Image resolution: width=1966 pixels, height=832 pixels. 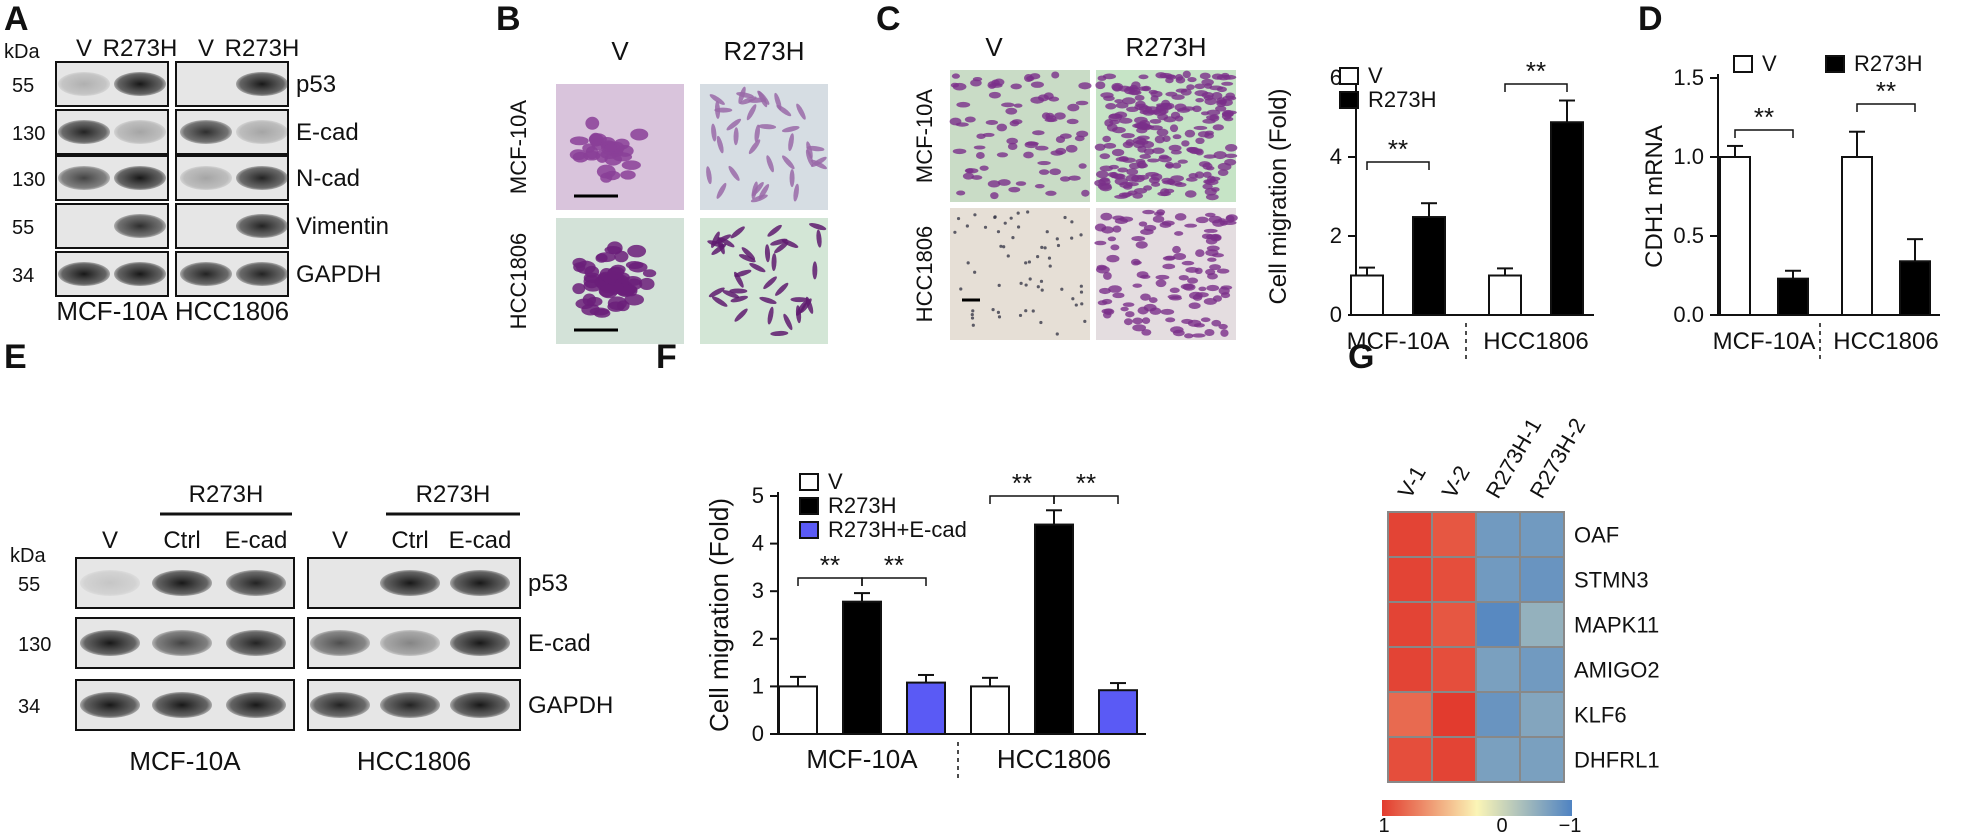 What do you see at coordinates (16, 19) in the screenshot?
I see `panel-label-a: A` at bounding box center [16, 19].